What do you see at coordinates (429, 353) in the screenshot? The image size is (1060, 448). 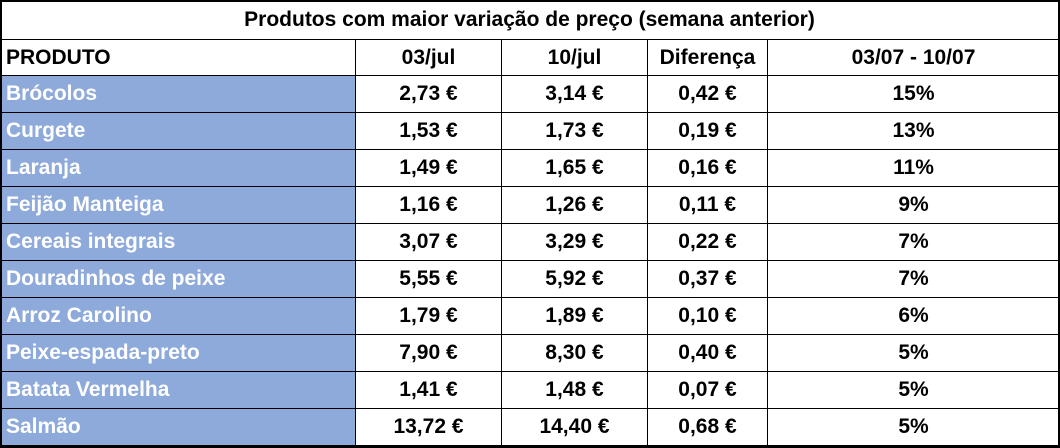 I see `value-cell: 7,90 €` at bounding box center [429, 353].